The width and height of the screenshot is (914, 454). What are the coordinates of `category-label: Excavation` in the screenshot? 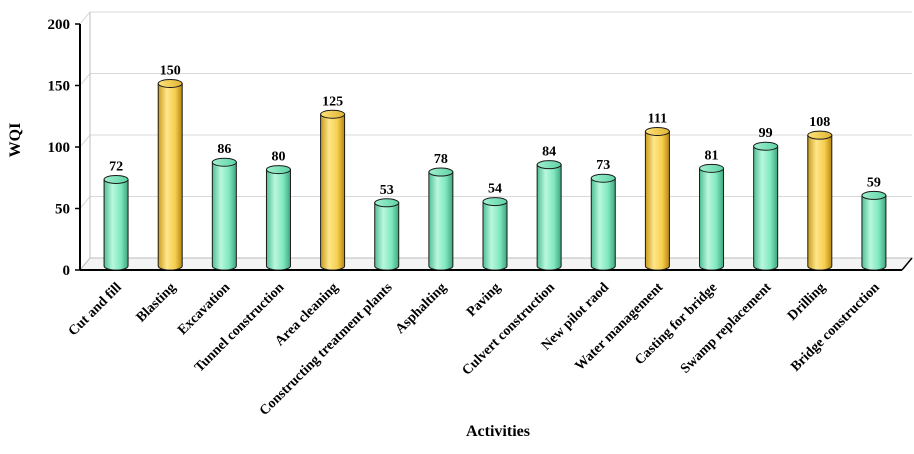 It's located at (204, 309).